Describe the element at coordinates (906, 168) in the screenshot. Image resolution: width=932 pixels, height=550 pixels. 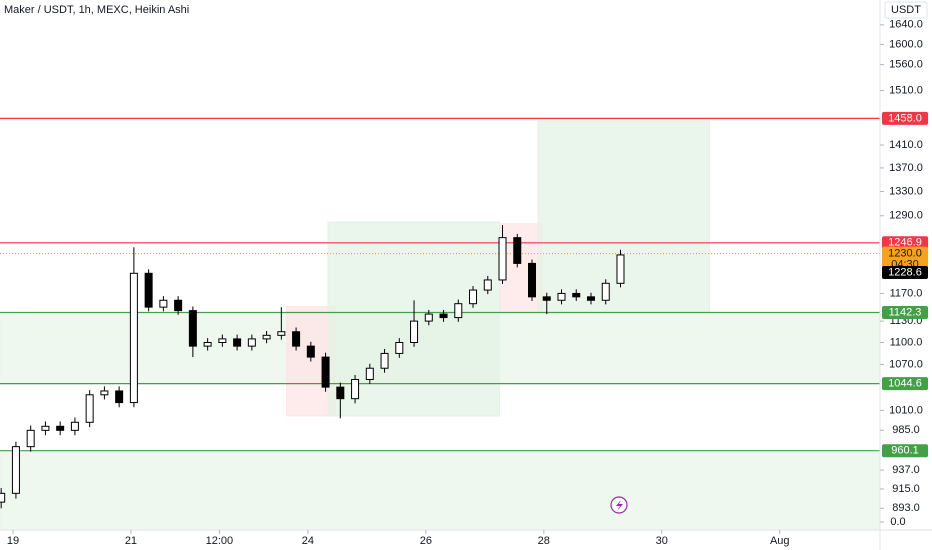
I see `y-tick-label: 1370.0` at that location.